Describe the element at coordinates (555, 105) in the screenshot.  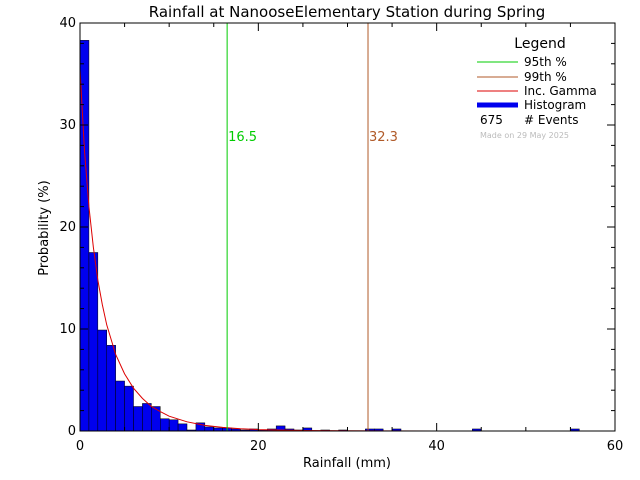
I see `legend-histogram-label: Histogram` at that location.